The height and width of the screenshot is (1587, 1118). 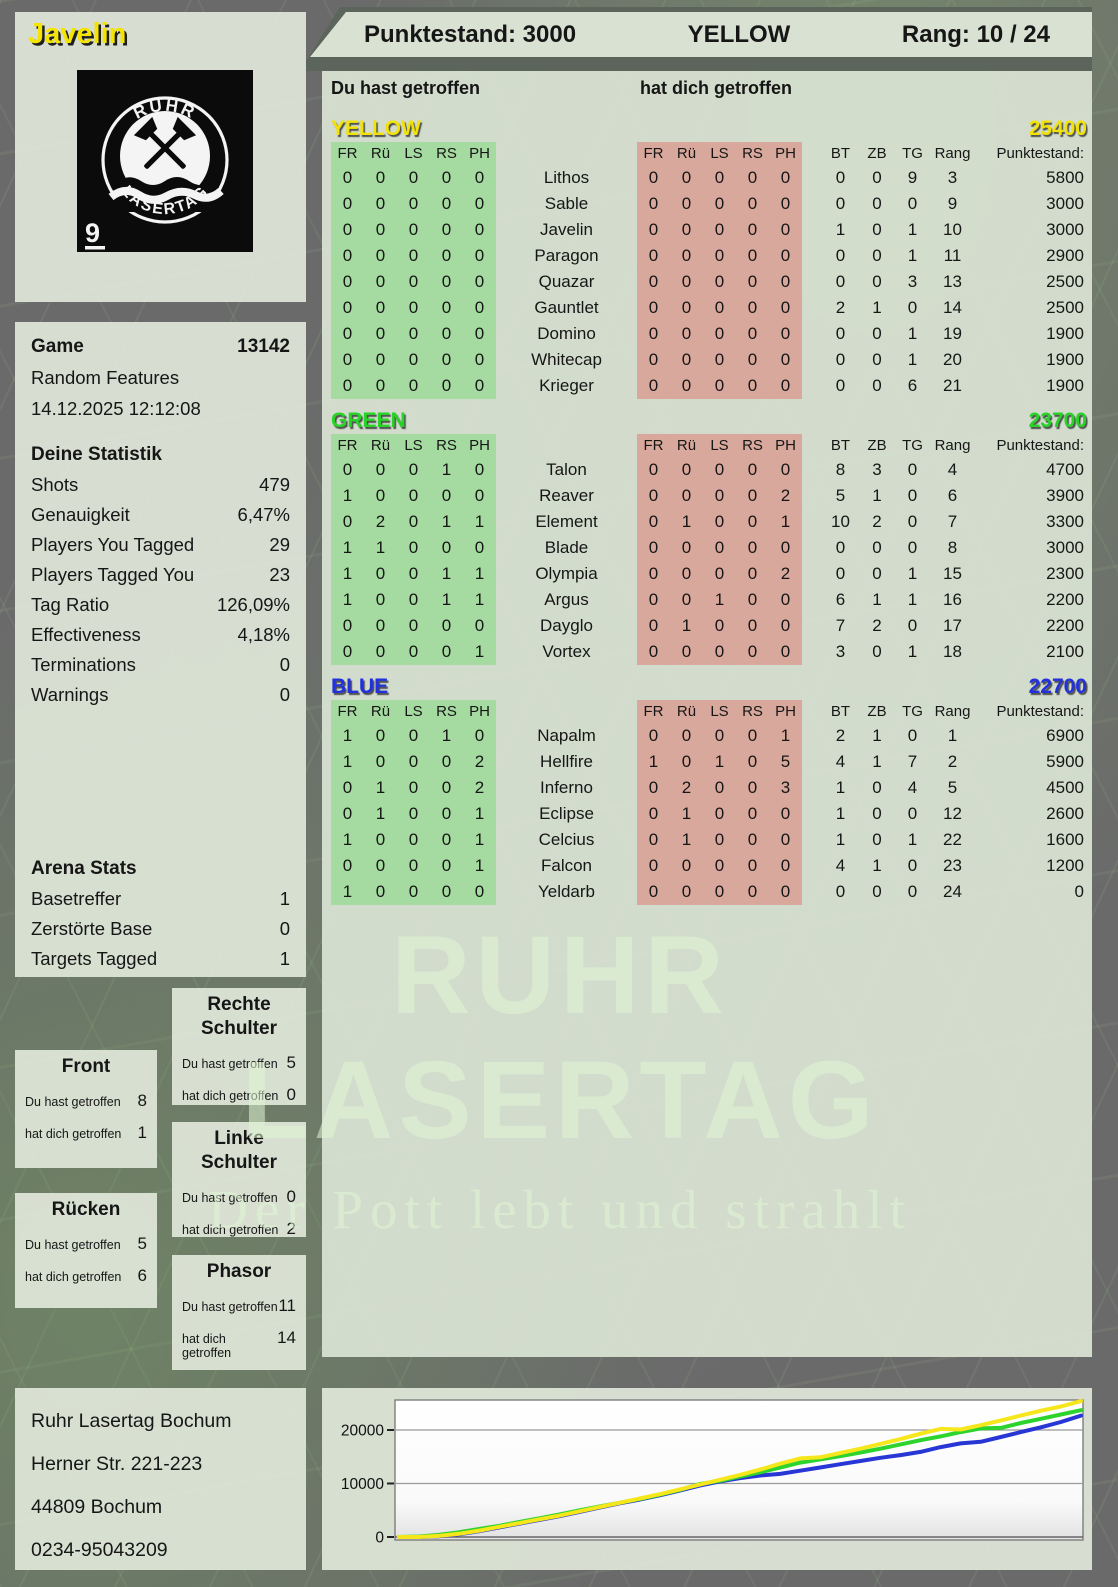 What do you see at coordinates (1065, 385) in the screenshot?
I see `score-cell: 1900` at bounding box center [1065, 385].